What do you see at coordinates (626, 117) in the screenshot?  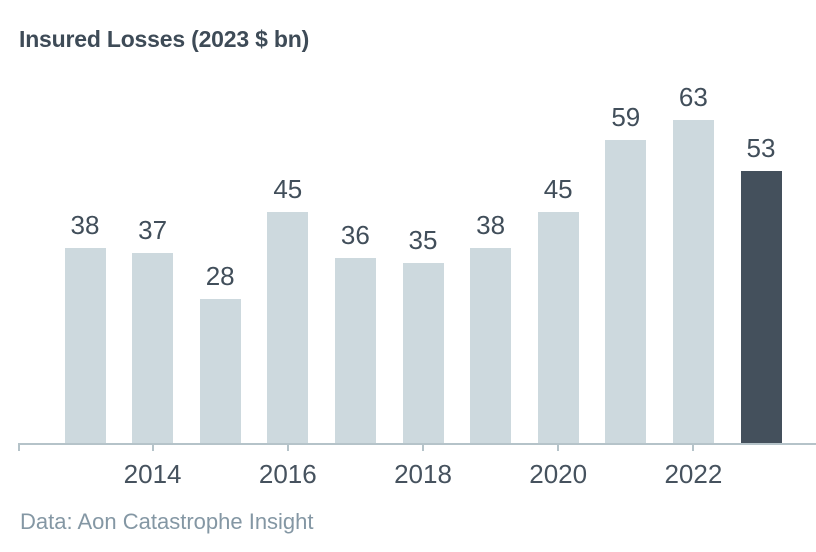 I see `bar-value-label: 59` at bounding box center [626, 117].